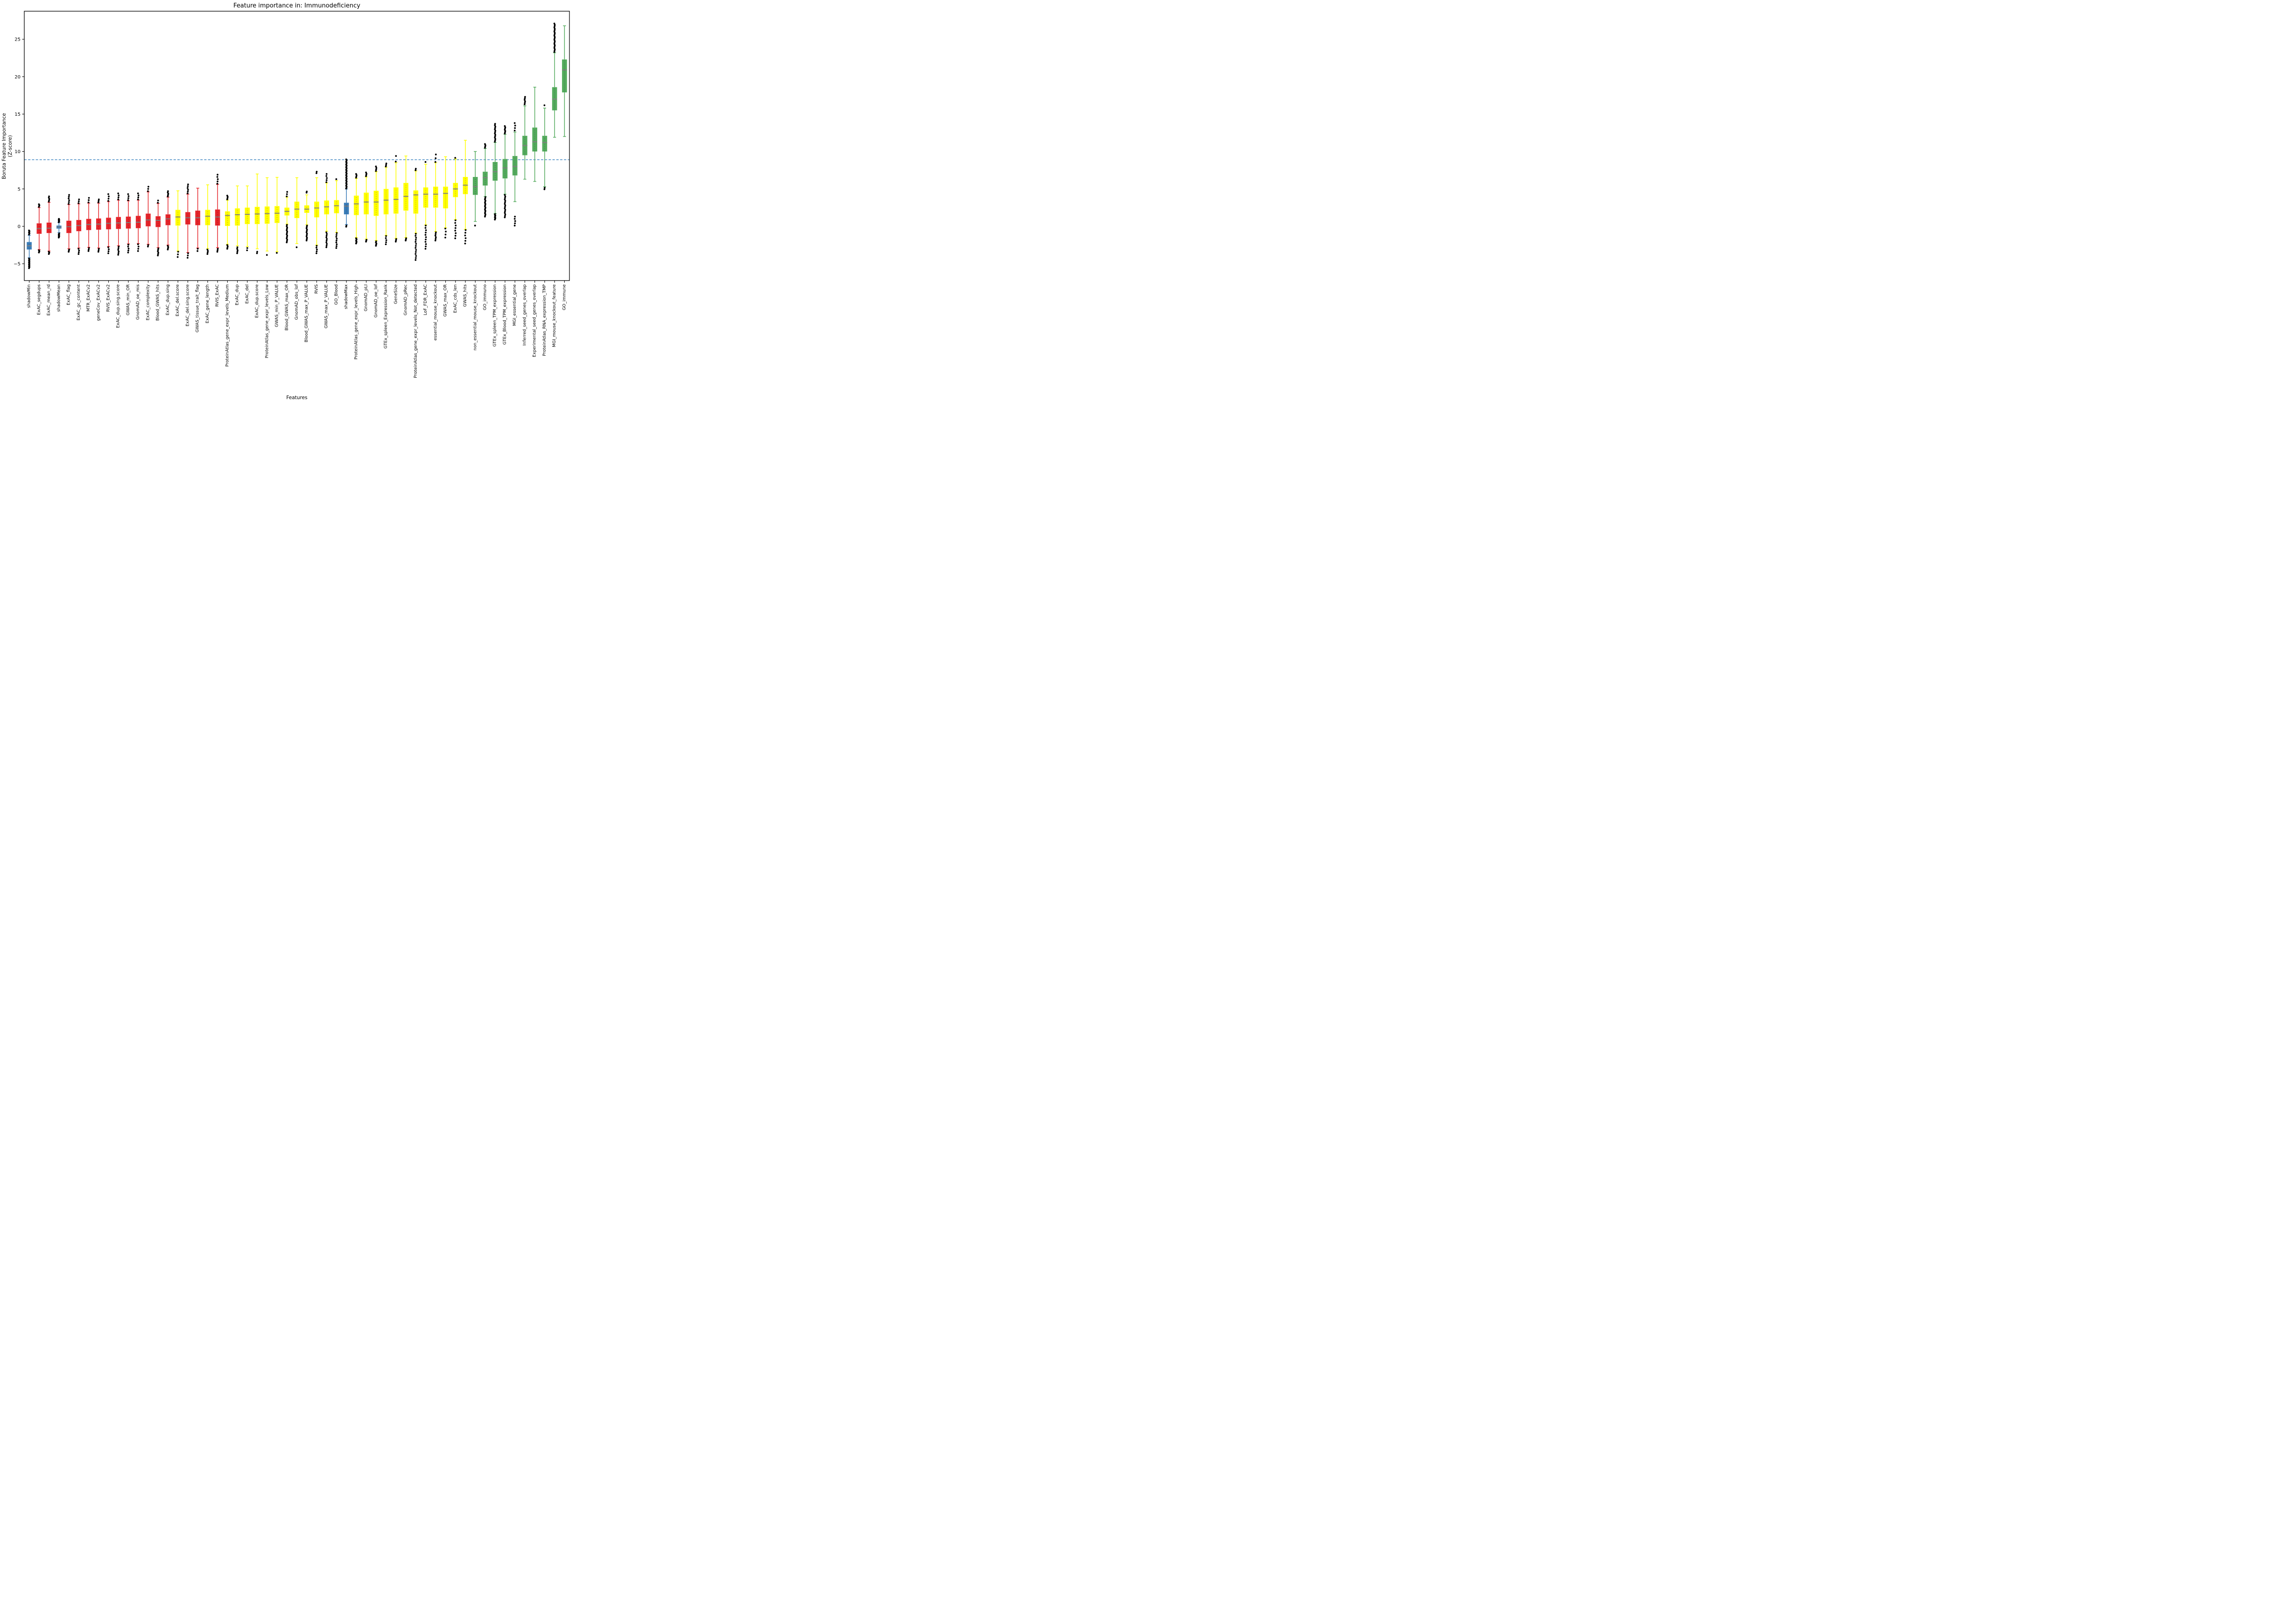 The image size is (2296, 1612). What do you see at coordinates (109, 298) in the screenshot?
I see `x-tick-label: RVIS_ExACv2` at bounding box center [109, 298].